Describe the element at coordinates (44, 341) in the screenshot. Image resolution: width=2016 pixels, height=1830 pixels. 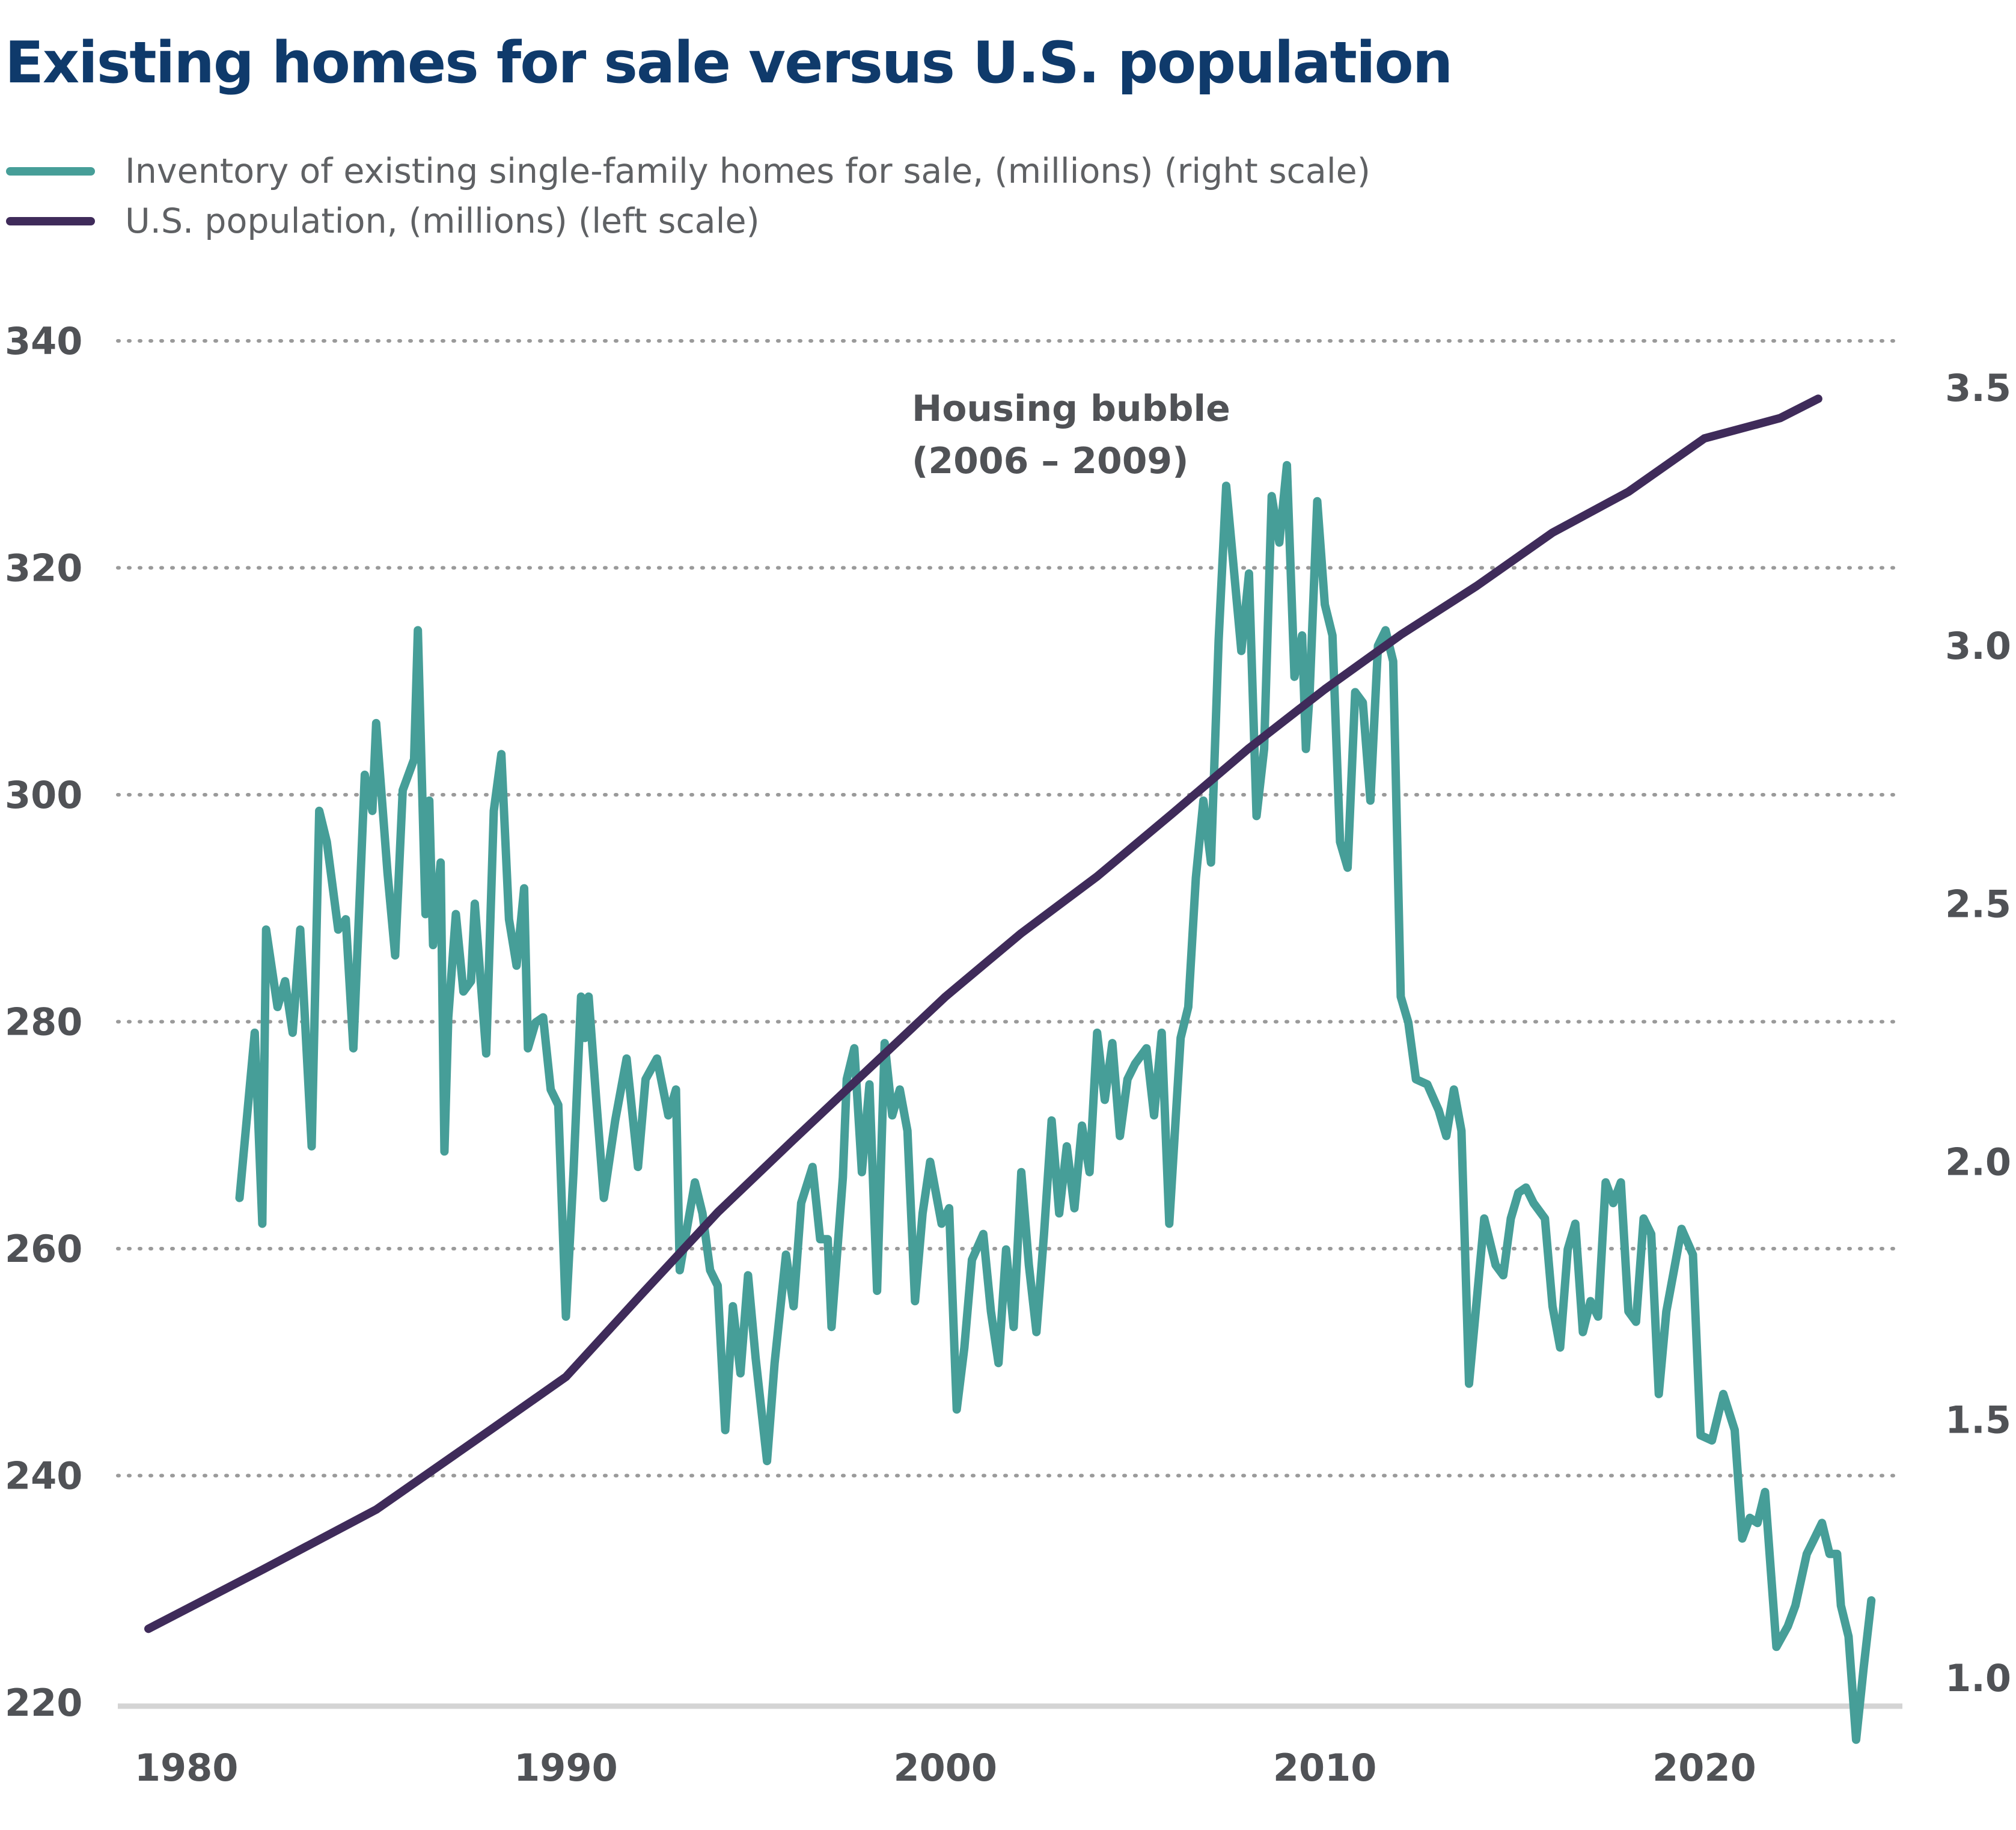
I see `y-left-tick-label: 340` at that location.